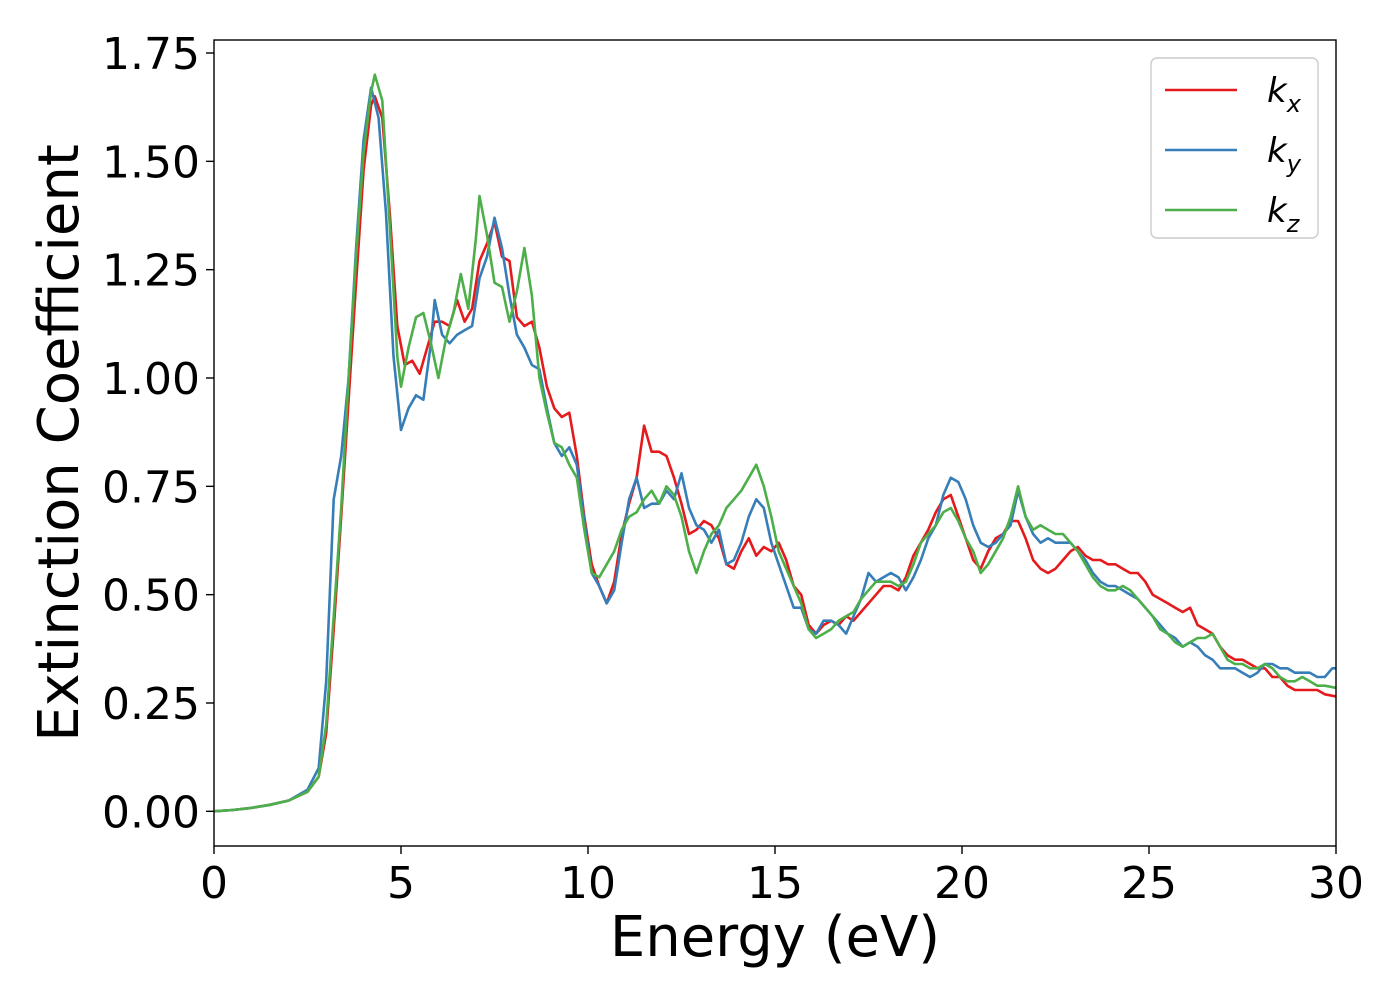 Image resolution: width=1400 pixels, height=1000 pixels. What do you see at coordinates (151, 596) in the screenshot?
I see `y-tick-label: 0.50` at bounding box center [151, 596].